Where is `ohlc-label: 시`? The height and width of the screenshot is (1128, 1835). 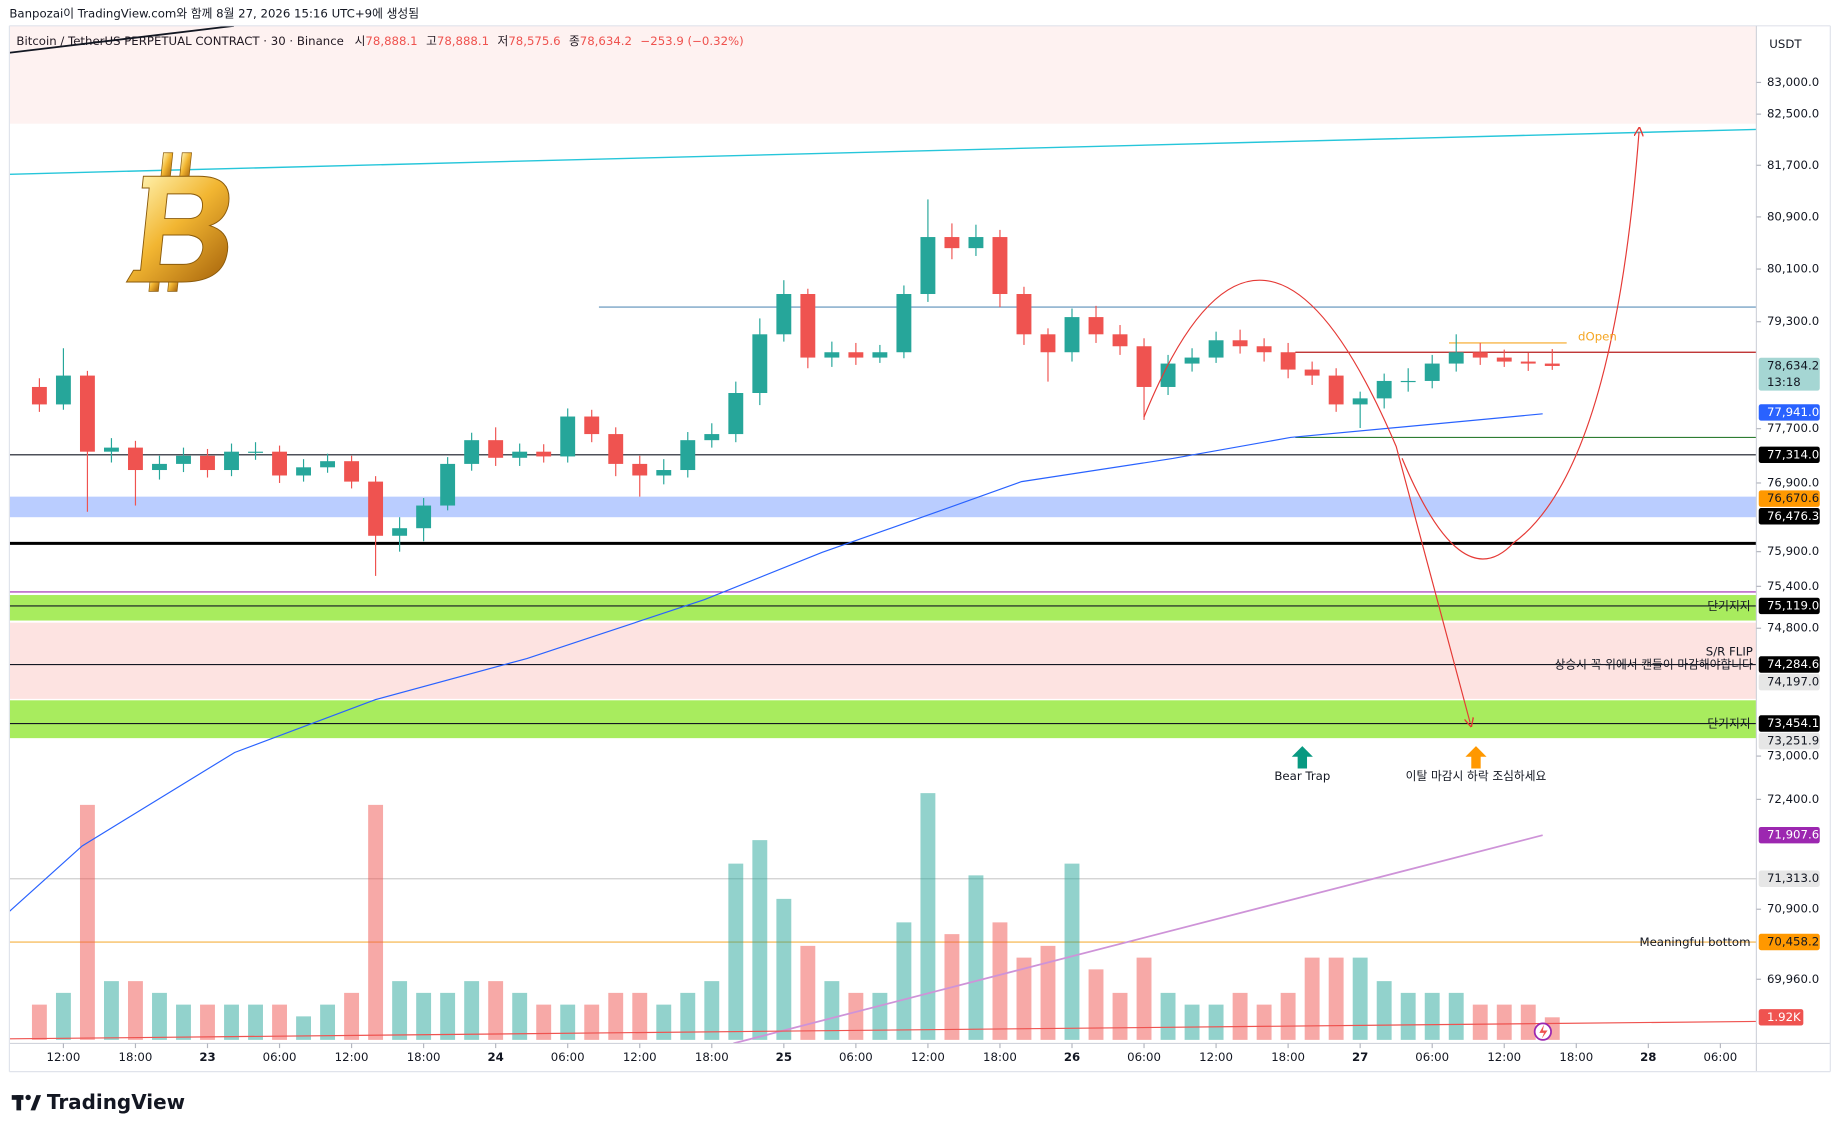 ohlc-label: 시 is located at coordinates (360, 41).